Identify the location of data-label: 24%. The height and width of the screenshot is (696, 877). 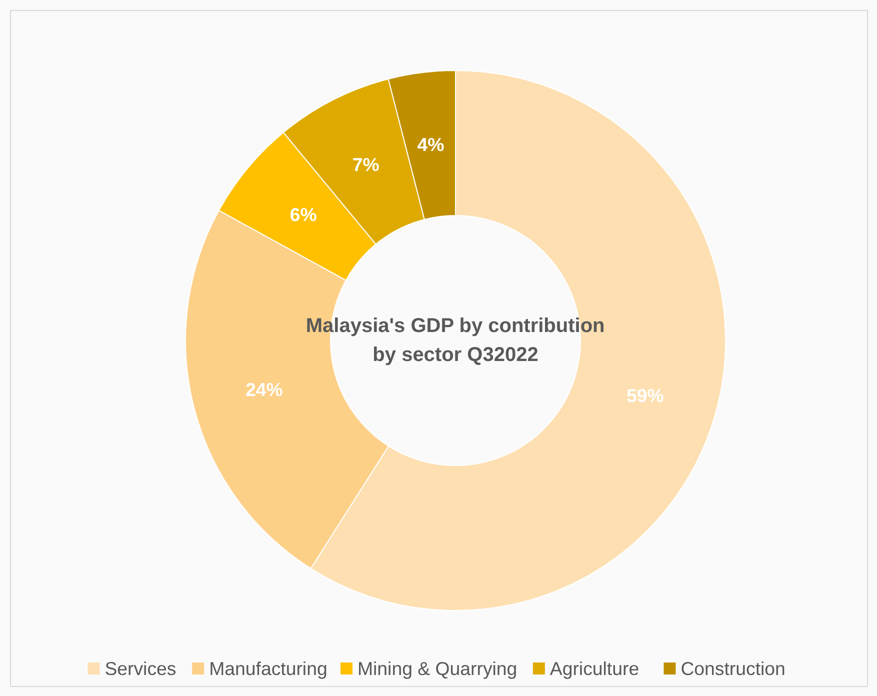
(265, 389).